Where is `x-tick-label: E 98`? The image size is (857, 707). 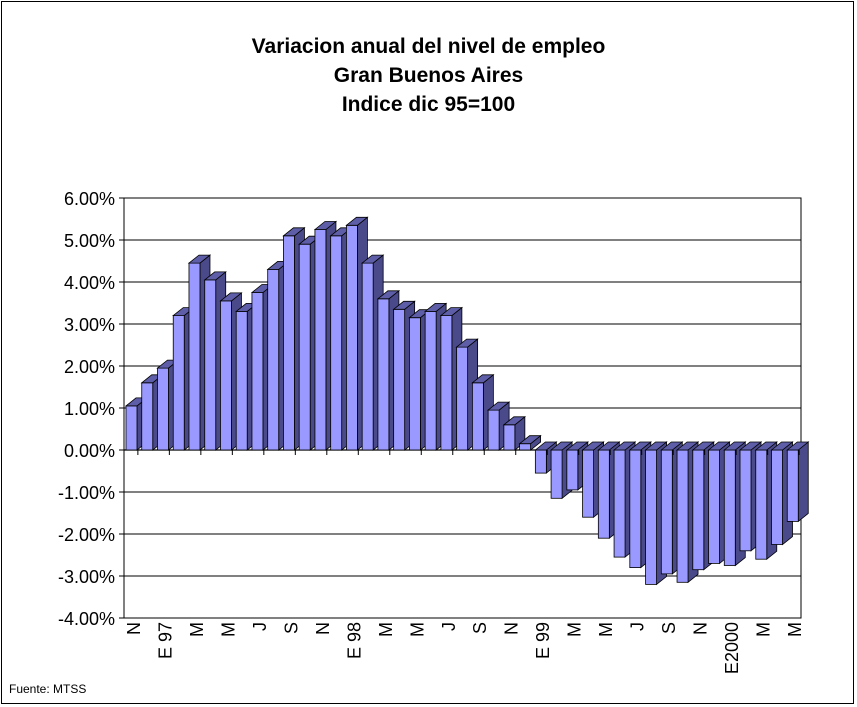 x-tick-label: E 98 is located at coordinates (354, 640).